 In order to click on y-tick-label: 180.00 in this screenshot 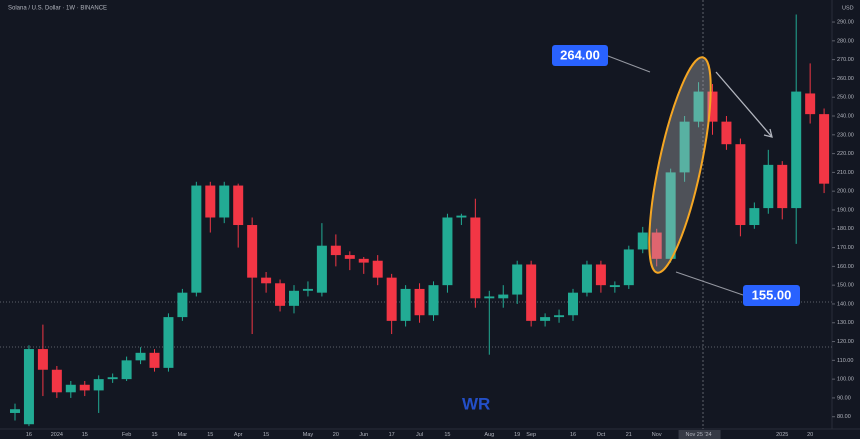, I will do `click(845, 229)`.